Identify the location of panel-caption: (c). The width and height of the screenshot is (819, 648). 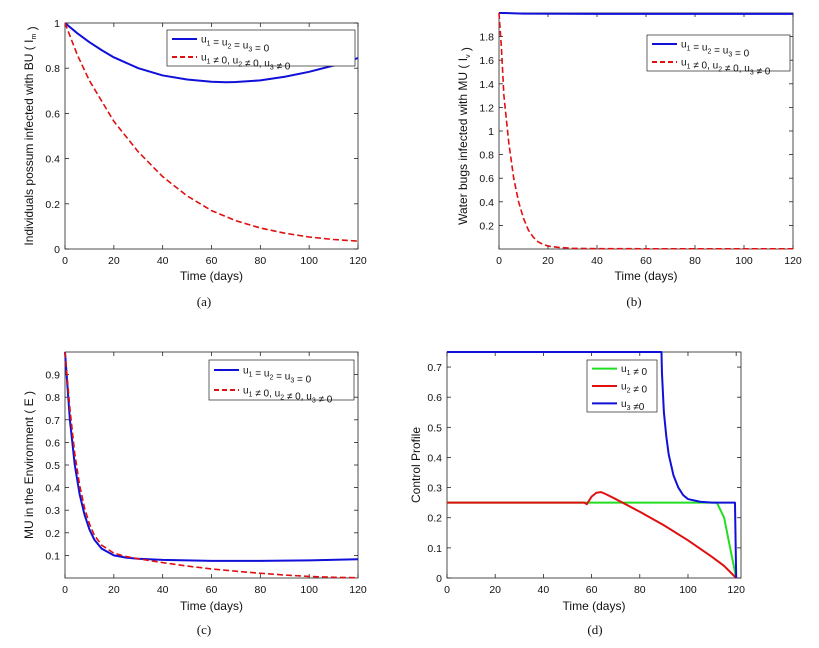
(204, 629).